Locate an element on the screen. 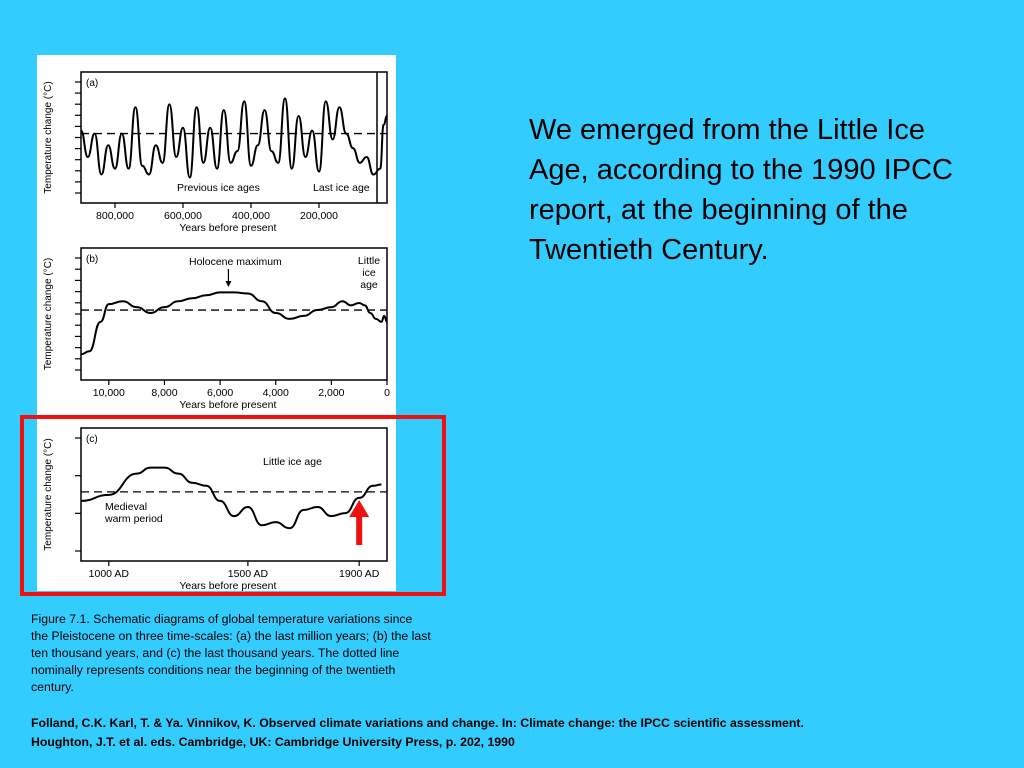 The width and height of the screenshot is (1024, 768). red-arrow-shaft is located at coordinates (359, 530).